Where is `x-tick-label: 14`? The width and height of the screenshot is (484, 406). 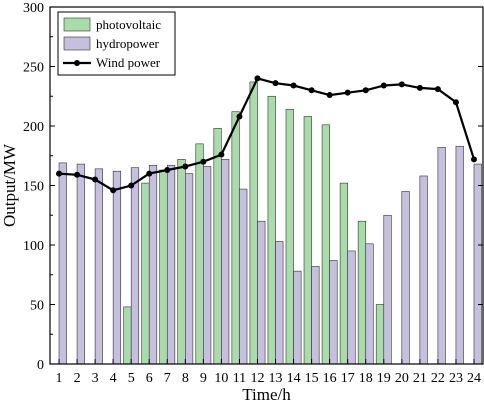
x-tick-label: 14 is located at coordinates (294, 378).